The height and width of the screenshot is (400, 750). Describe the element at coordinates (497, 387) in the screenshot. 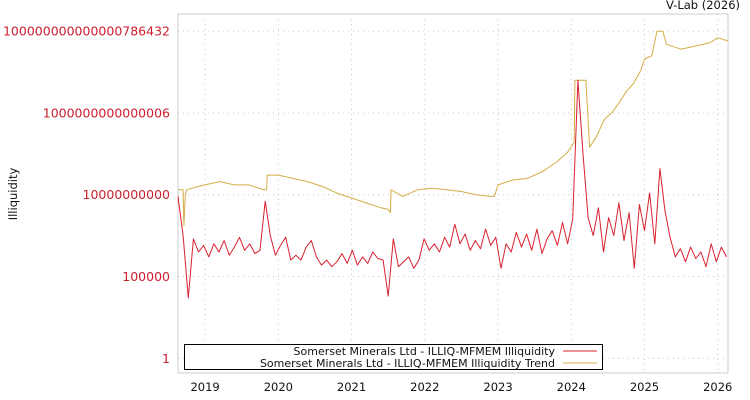

I see `x-tick-label: 2023` at that location.